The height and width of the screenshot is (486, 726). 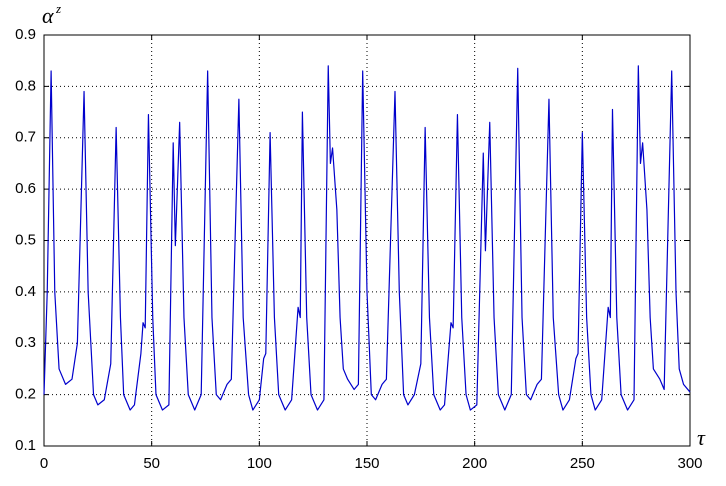 What do you see at coordinates (48, 15) in the screenshot?
I see `y-axis-label: α` at bounding box center [48, 15].